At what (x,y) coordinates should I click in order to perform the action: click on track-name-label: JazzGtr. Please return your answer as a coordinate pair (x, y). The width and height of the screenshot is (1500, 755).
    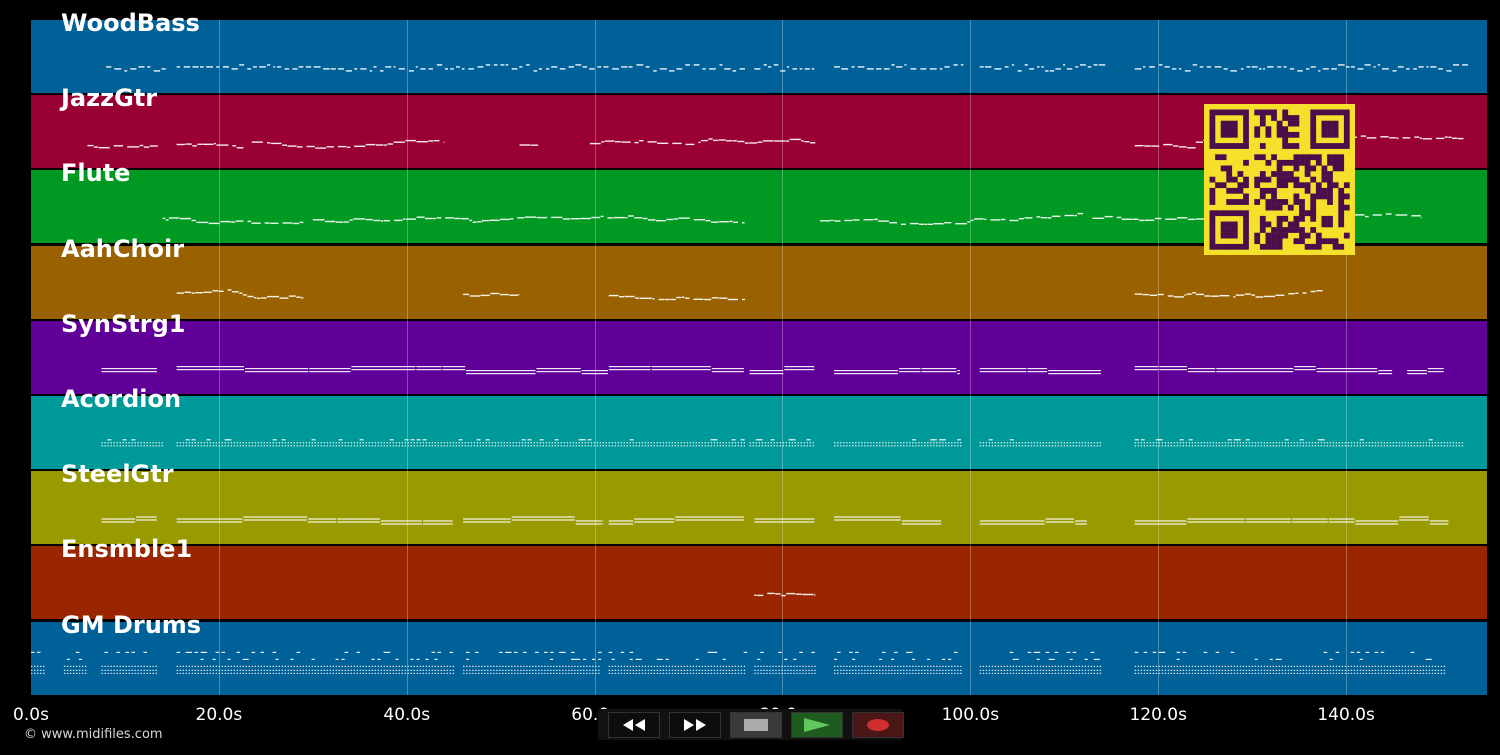
    Looking at the image, I should click on (109, 98).